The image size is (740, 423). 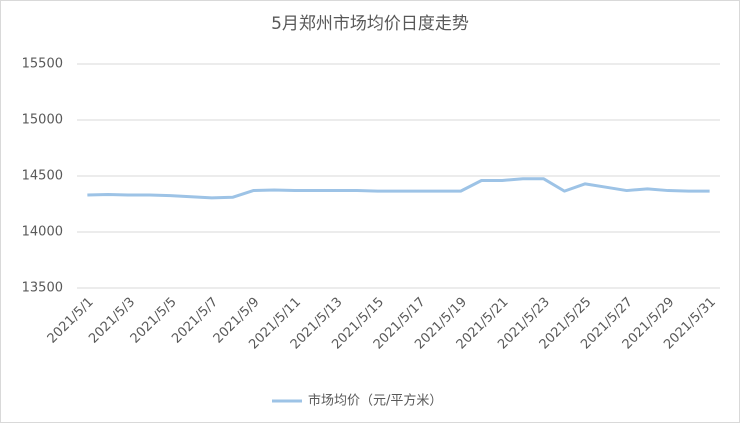 What do you see at coordinates (375, 401) in the screenshot?
I see `legend-label: 市场均价（元/平方米）` at bounding box center [375, 401].